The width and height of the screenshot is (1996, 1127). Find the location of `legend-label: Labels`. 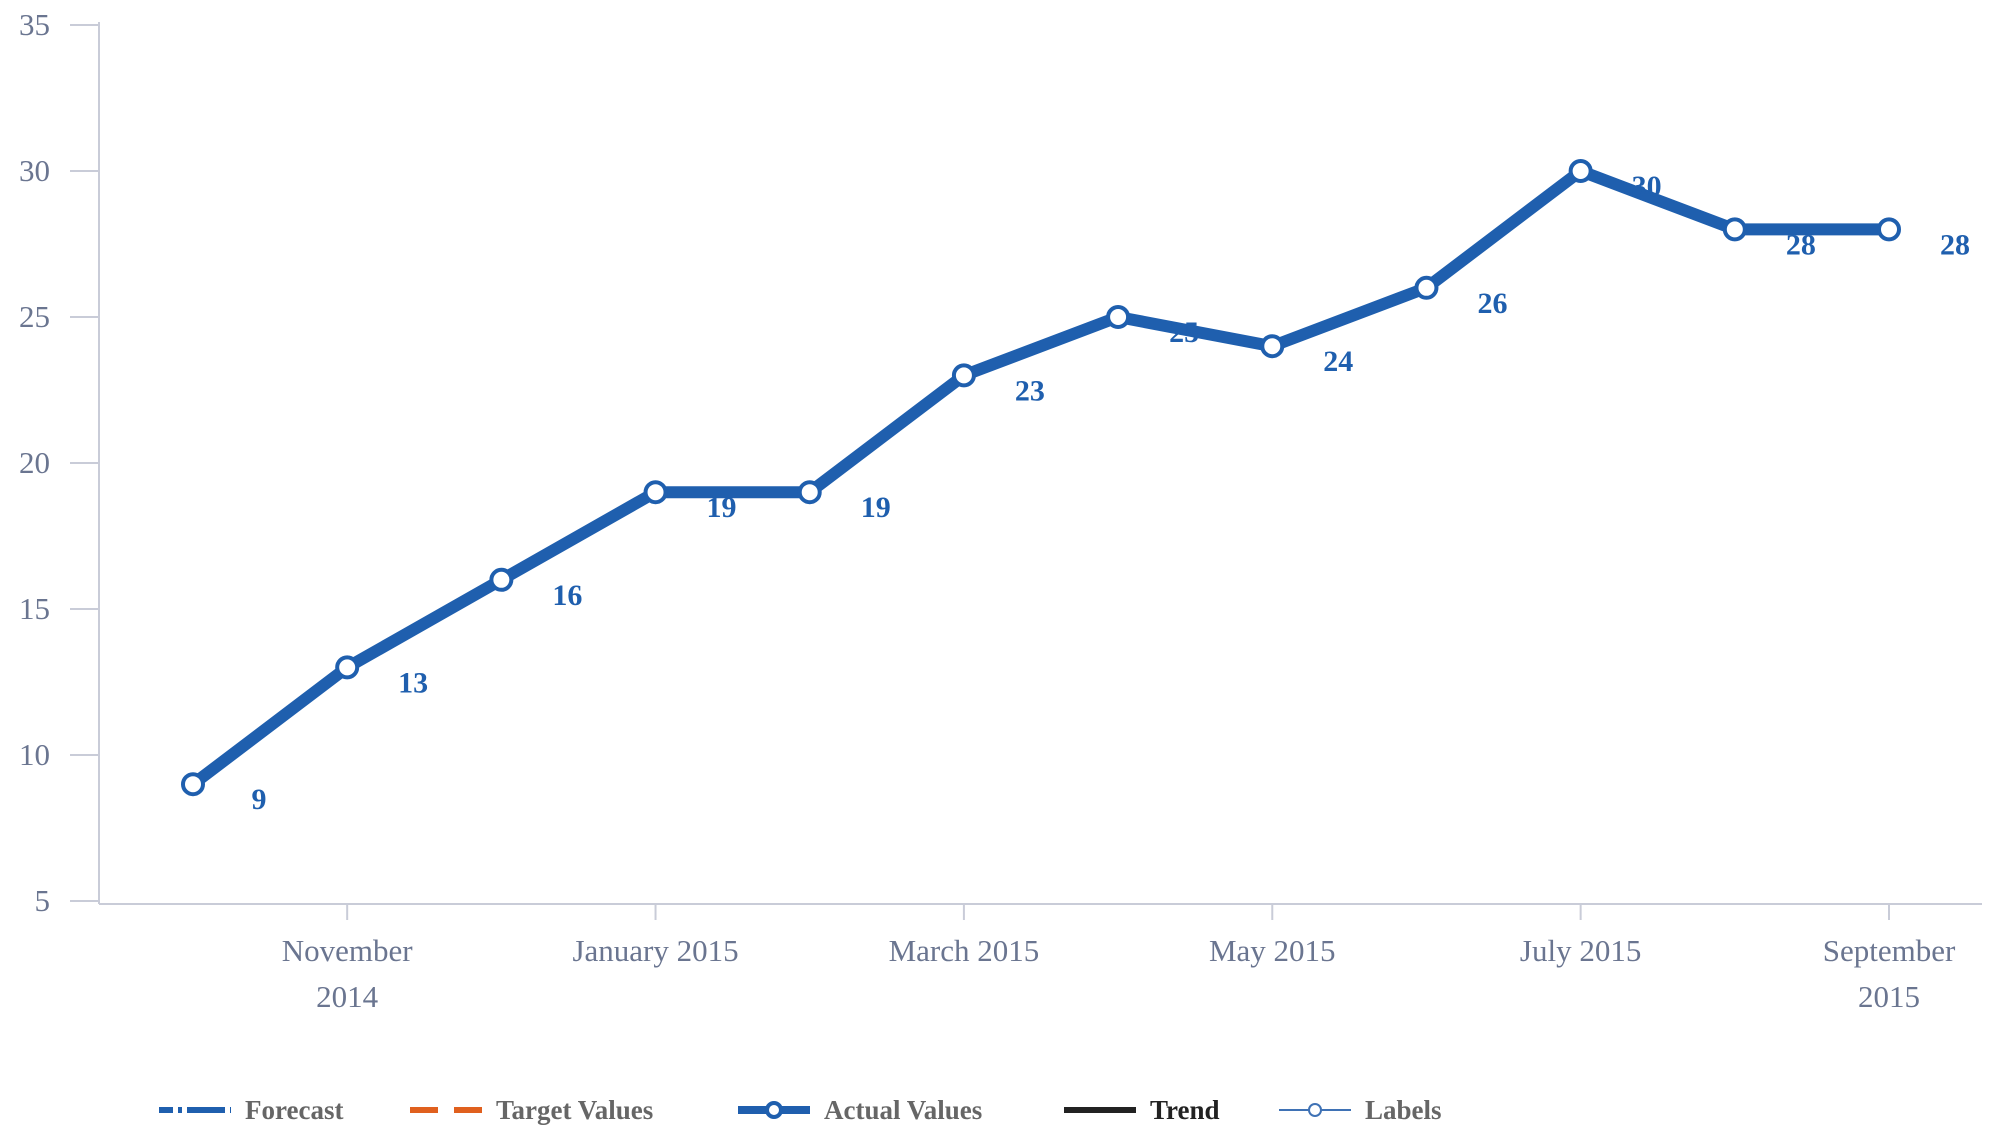

legend-label: Labels is located at coordinates (1403, 1110).